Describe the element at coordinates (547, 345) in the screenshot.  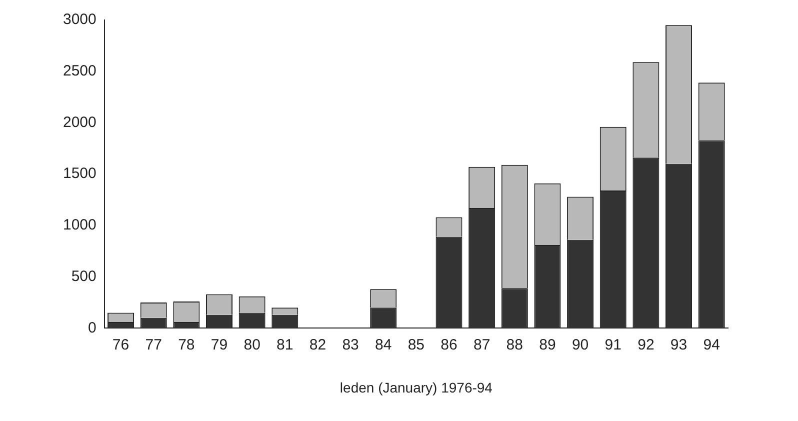
I see `x-tick-label: 89` at that location.